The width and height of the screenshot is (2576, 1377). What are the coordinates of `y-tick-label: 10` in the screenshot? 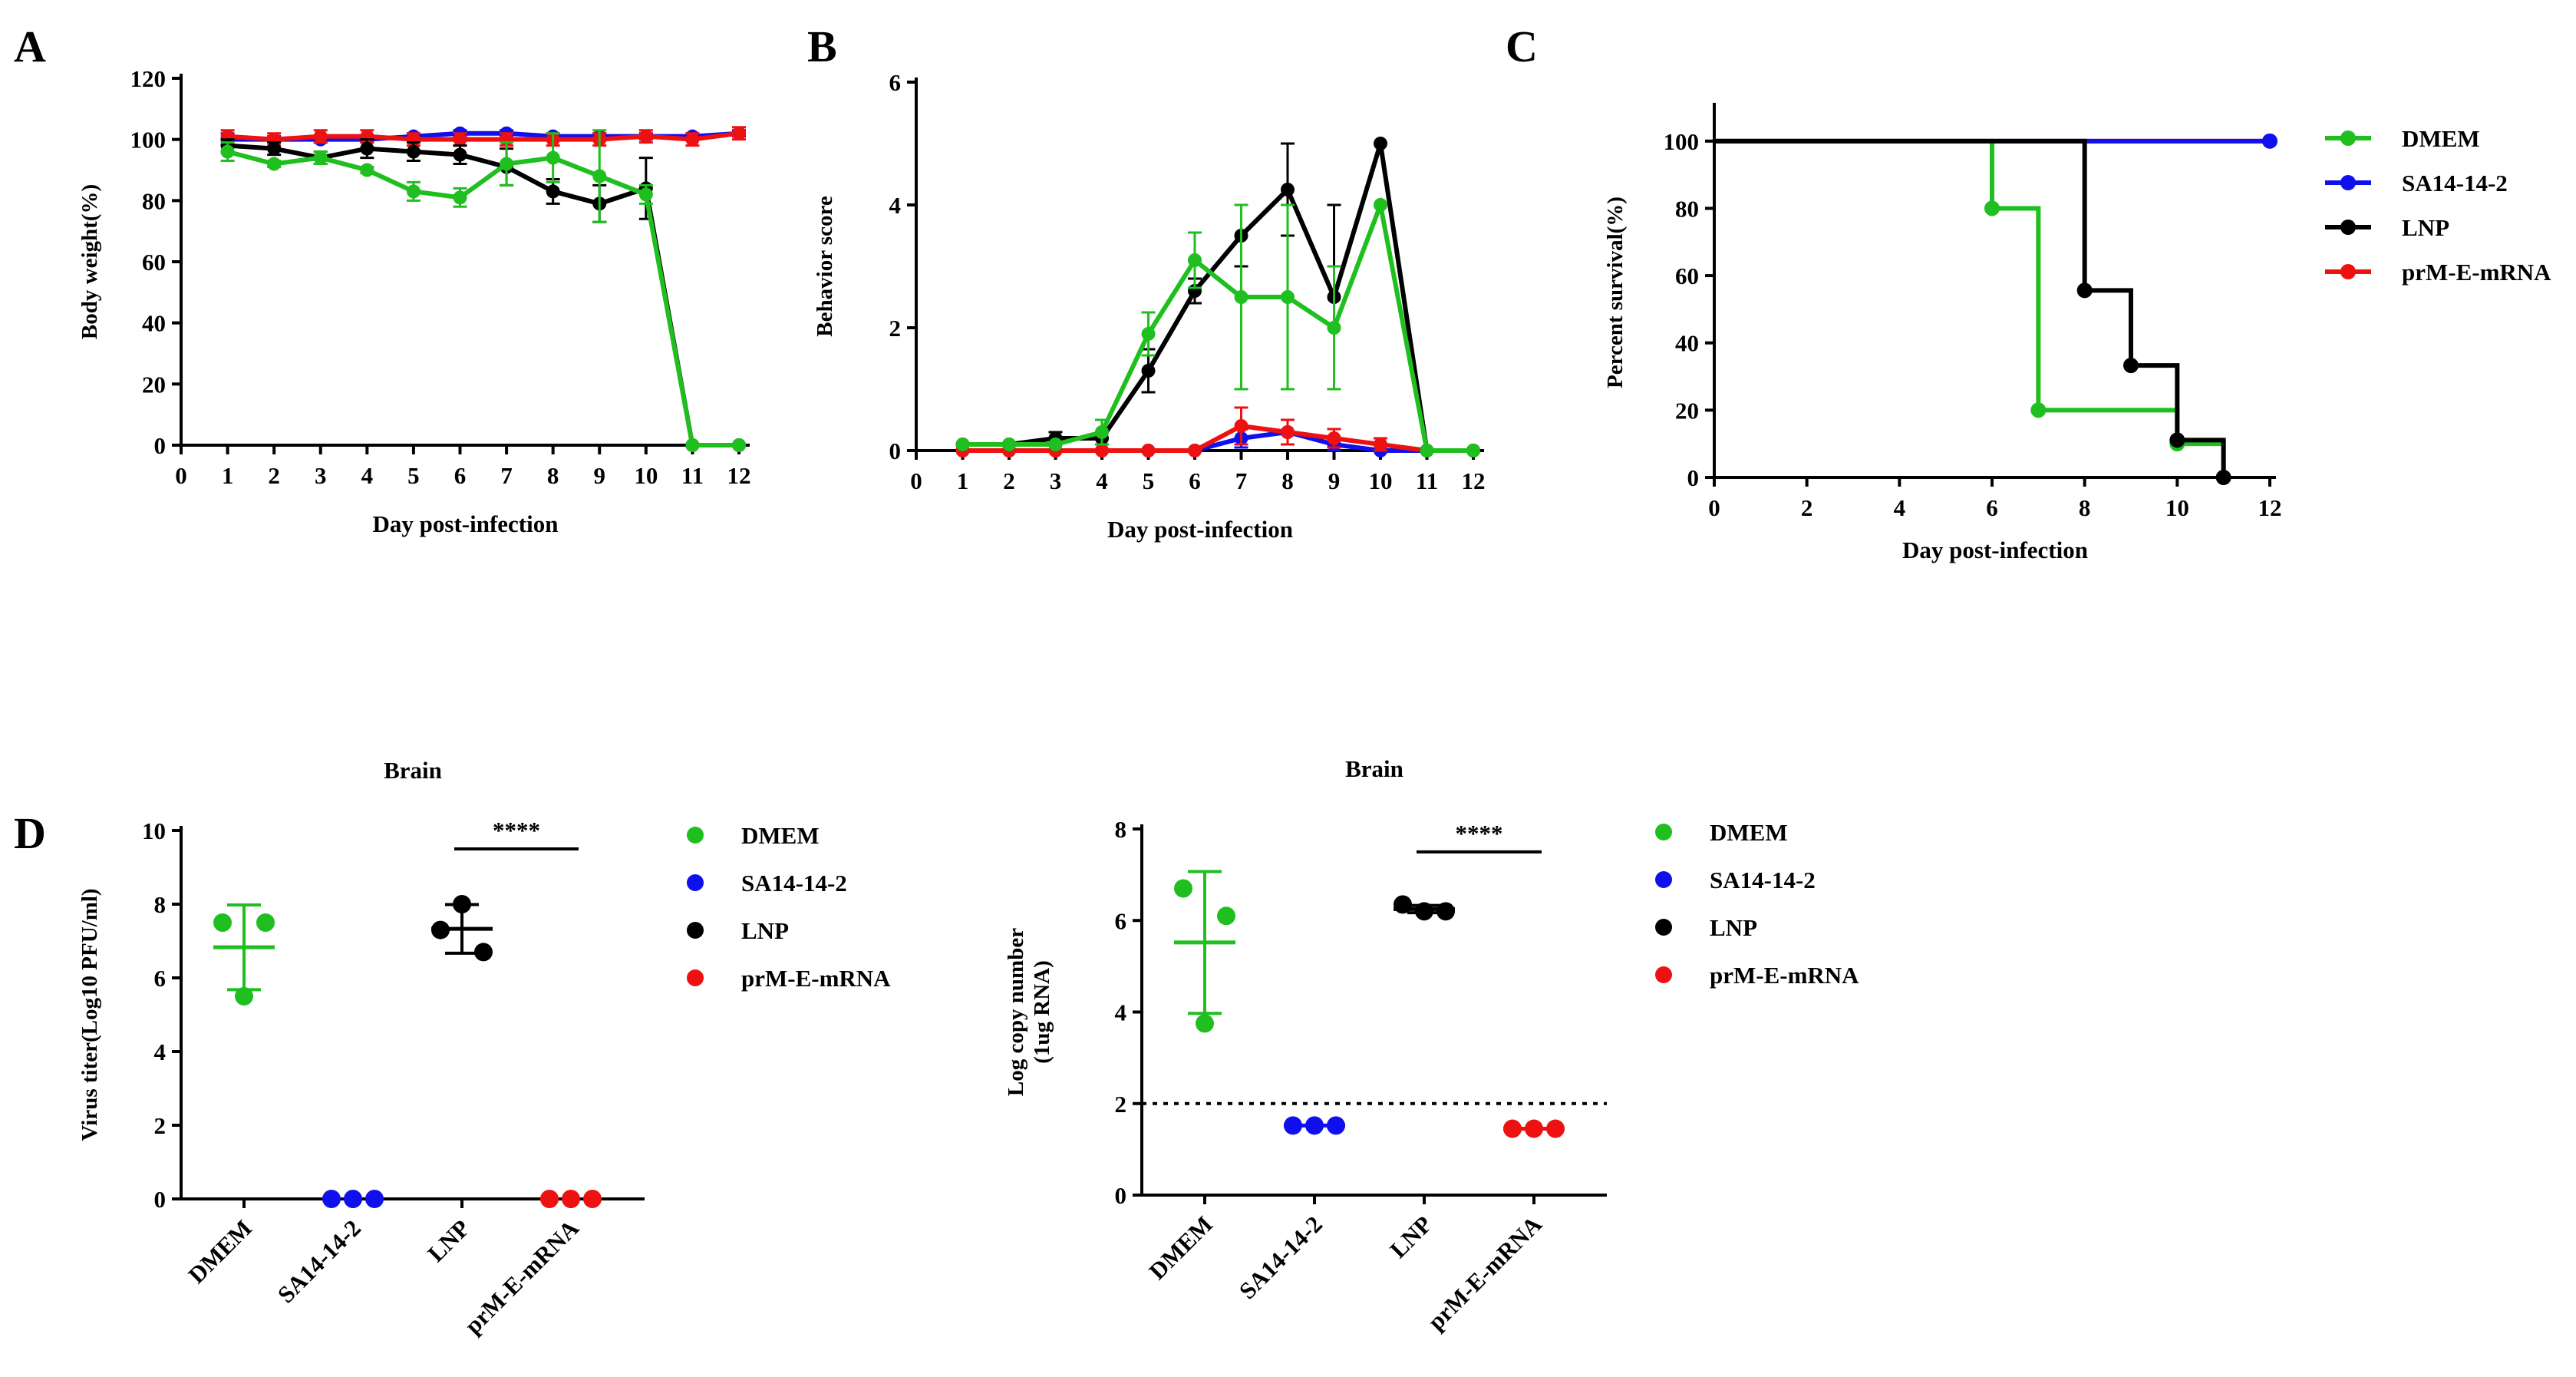 It's located at (154, 831).